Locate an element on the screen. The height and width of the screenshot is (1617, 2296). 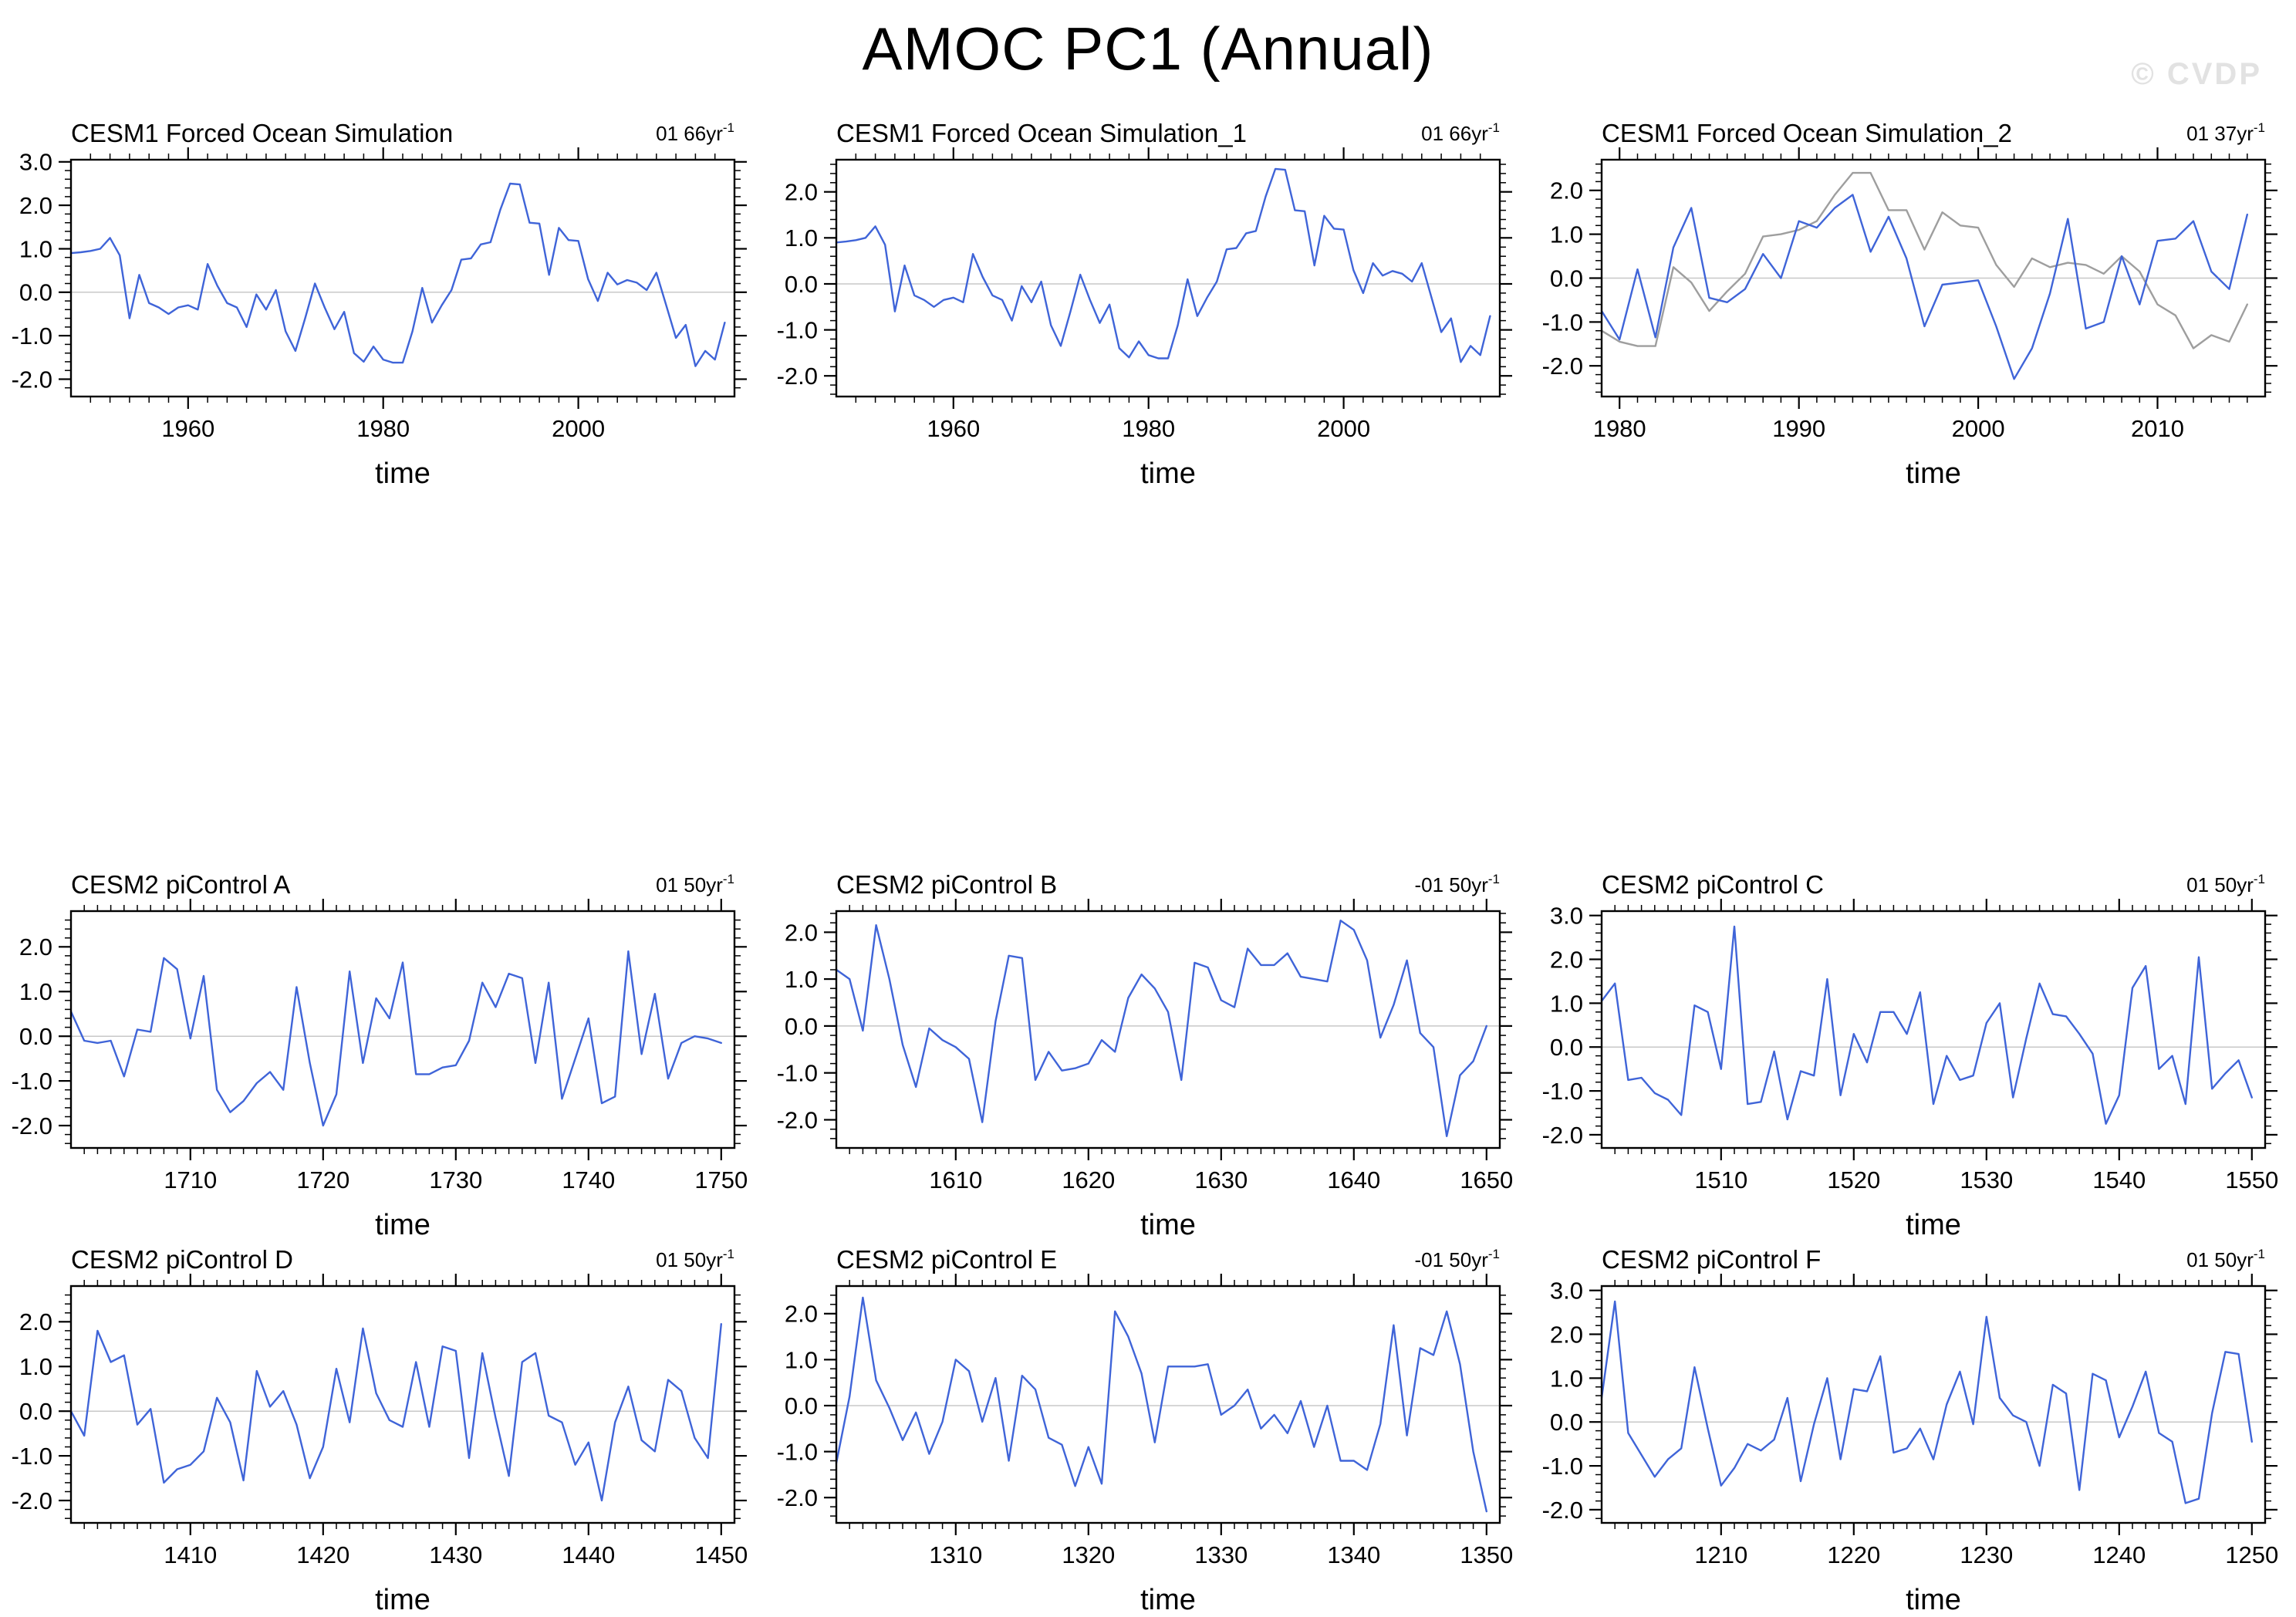
x-tick-label: 1620 is located at coordinates (1088, 1179).